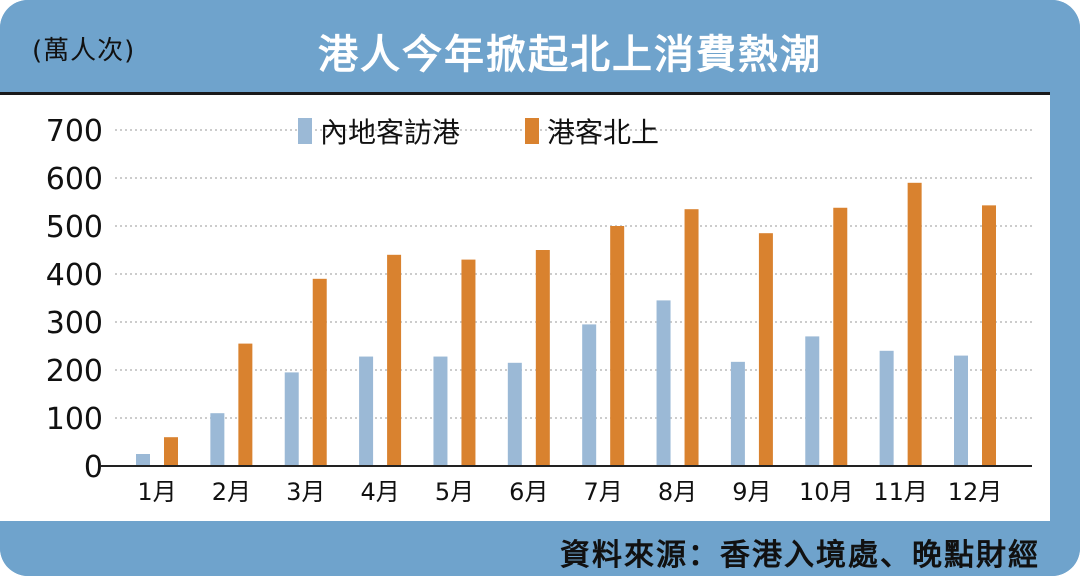 This screenshot has height=576, width=1080. Describe the element at coordinates (74, 131) in the screenshot. I see `y-tick-label: 700` at that location.